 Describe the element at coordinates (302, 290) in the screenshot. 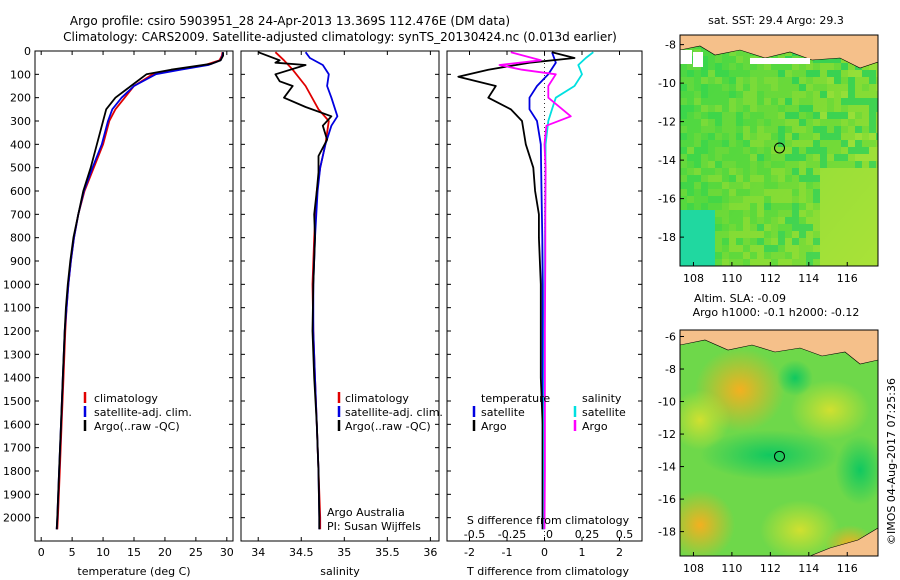

I see `series-line-climatology` at that location.